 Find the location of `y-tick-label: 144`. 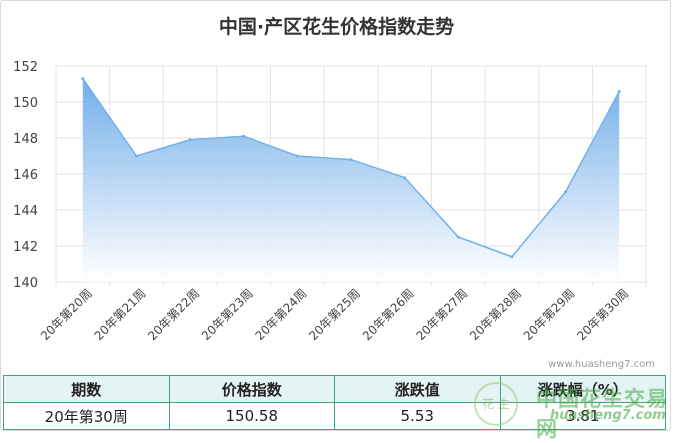

y-tick-label: 144 is located at coordinates (25, 211).